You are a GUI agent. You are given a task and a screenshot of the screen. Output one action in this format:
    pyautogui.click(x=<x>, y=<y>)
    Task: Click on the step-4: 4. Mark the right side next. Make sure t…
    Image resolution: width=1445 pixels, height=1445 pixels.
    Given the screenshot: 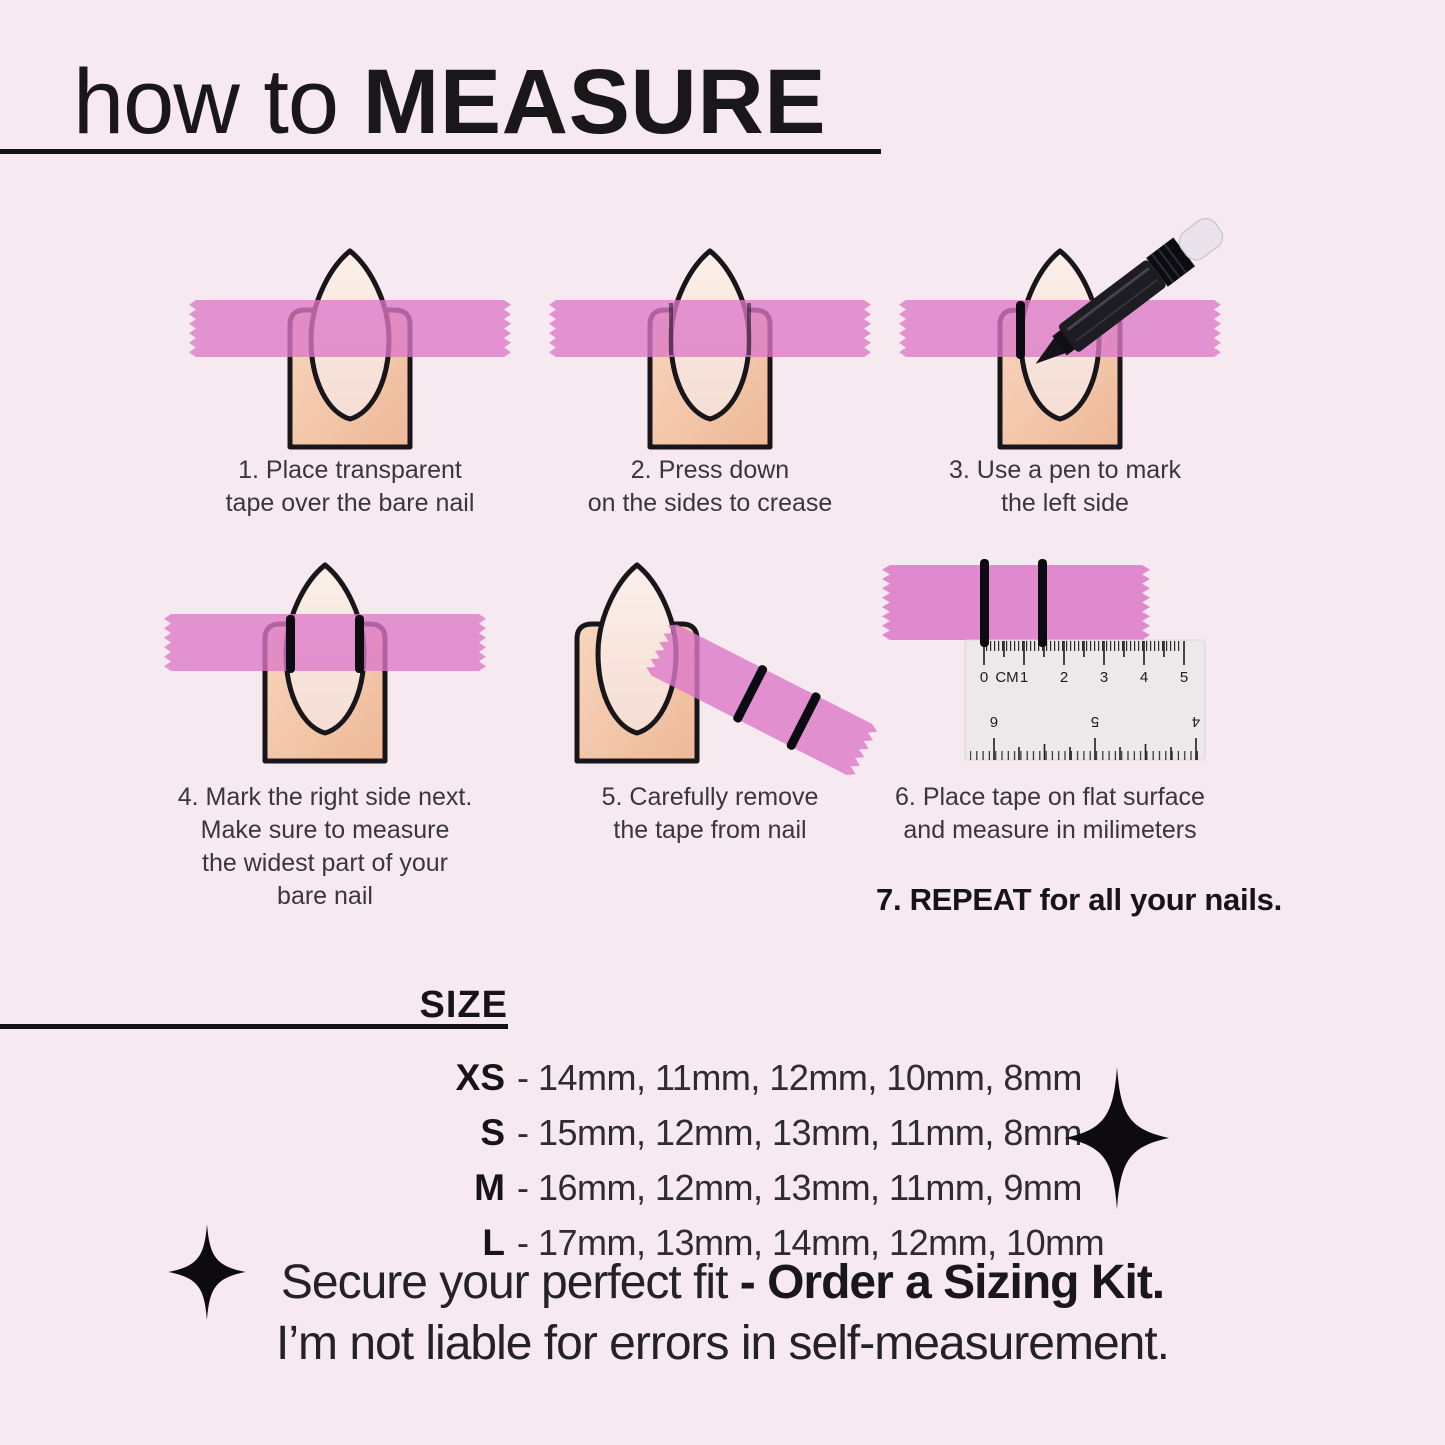 What is the action you would take?
    pyautogui.click(x=325, y=734)
    